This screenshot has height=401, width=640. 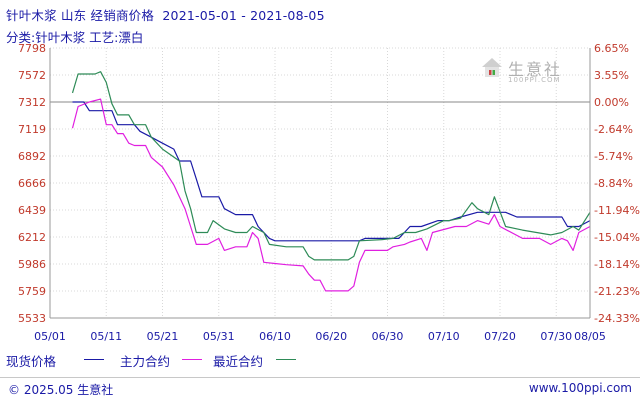 I want to click on y-right-tick-label: 0.00%, so click(x=611, y=102).